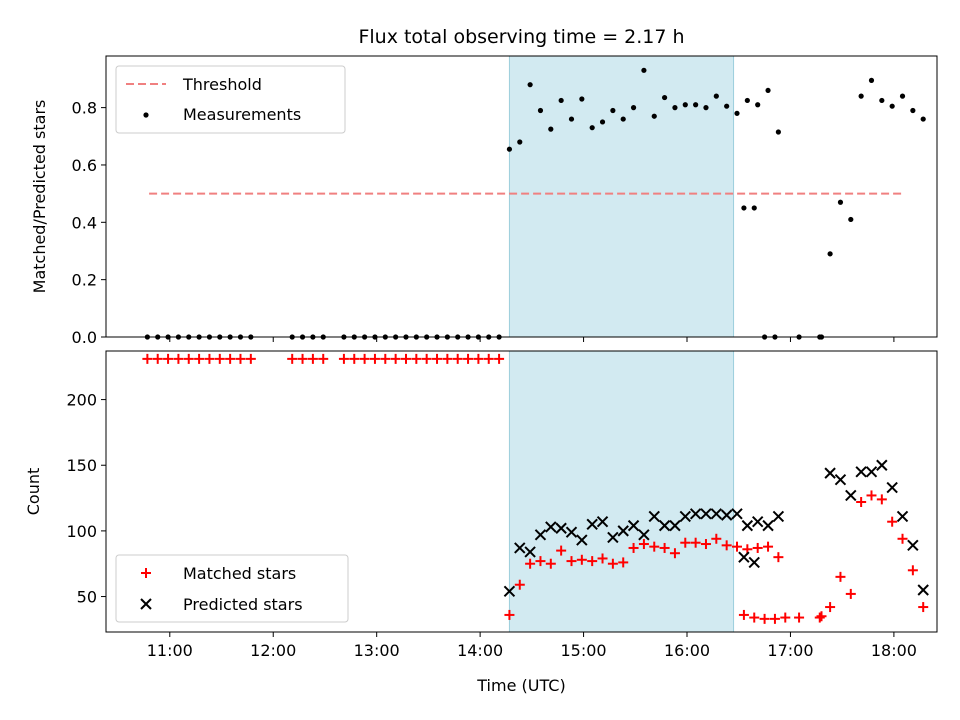  Describe the element at coordinates (377, 650) in the screenshot. I see `x-tick-label: 13:00` at that location.